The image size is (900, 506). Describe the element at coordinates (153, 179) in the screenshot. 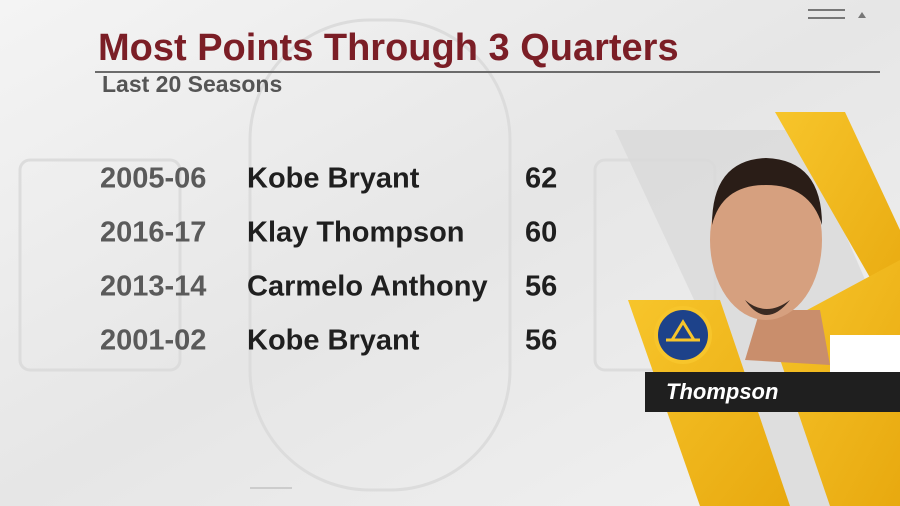

I see `season: 2005-06` at that location.